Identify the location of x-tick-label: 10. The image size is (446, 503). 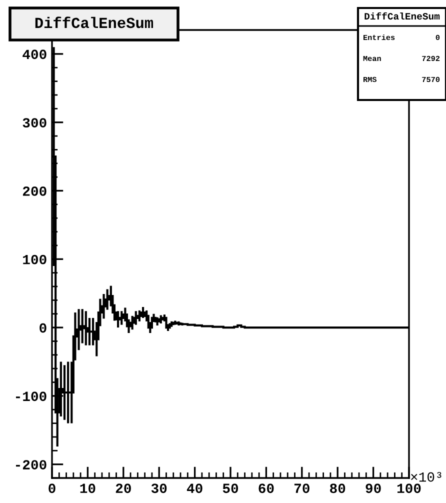
(88, 489).